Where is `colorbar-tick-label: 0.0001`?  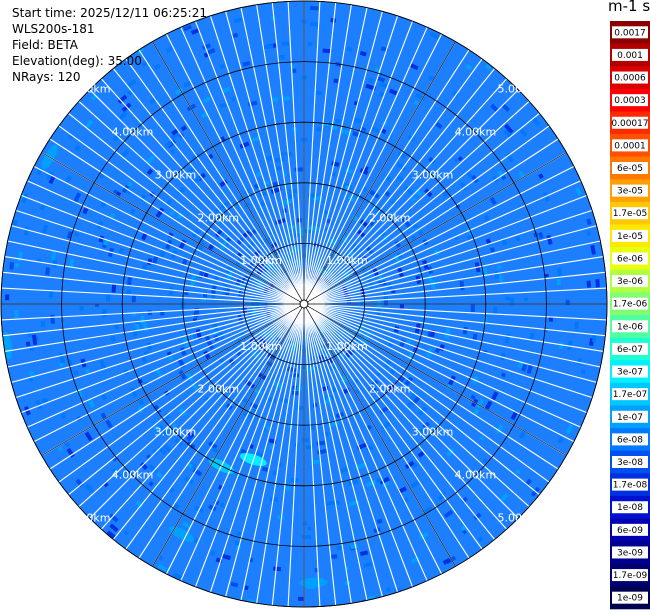
colorbar-tick-label: 0.0001 is located at coordinates (630, 146).